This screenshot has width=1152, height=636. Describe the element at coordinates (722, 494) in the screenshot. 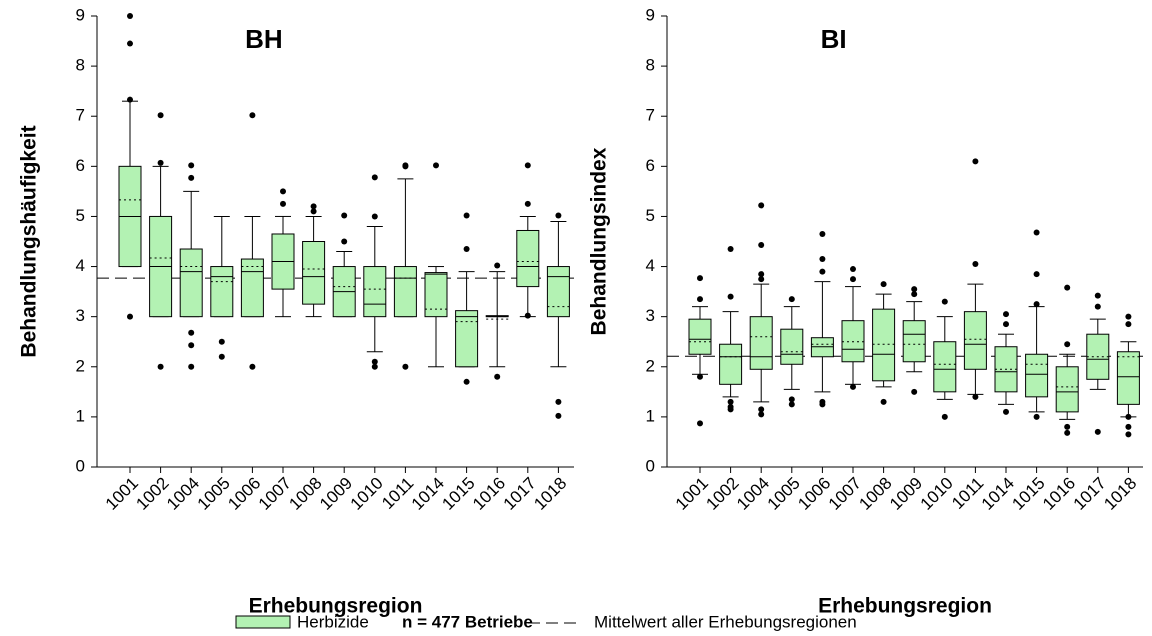

I see `x-tick-label: 1002` at that location.